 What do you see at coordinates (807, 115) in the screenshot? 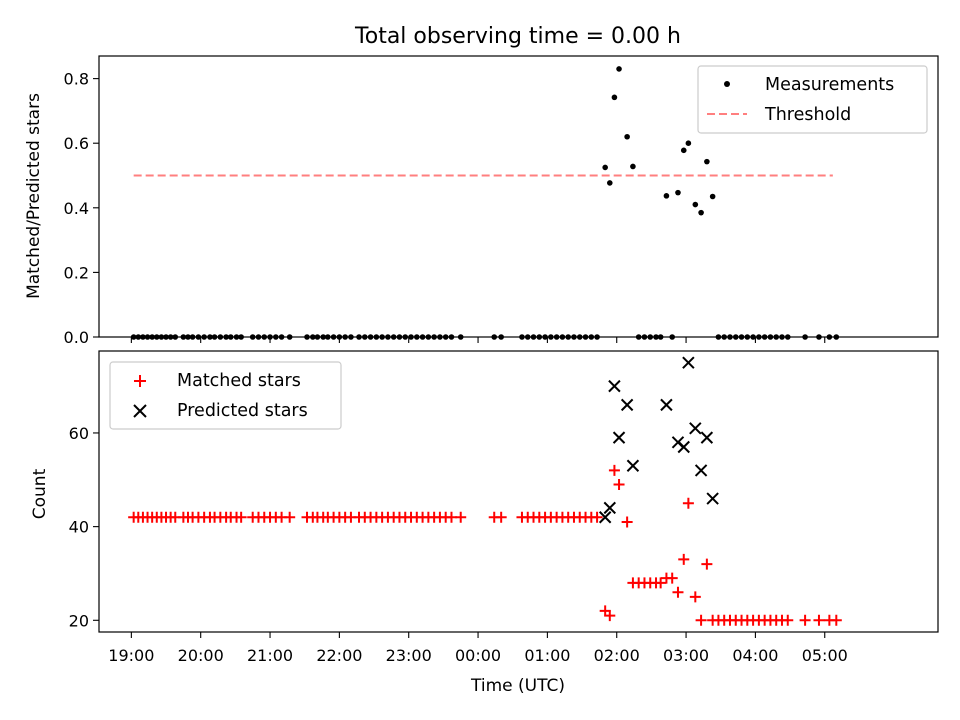
I see `legend-label-threshold: Threshold` at bounding box center [807, 115].